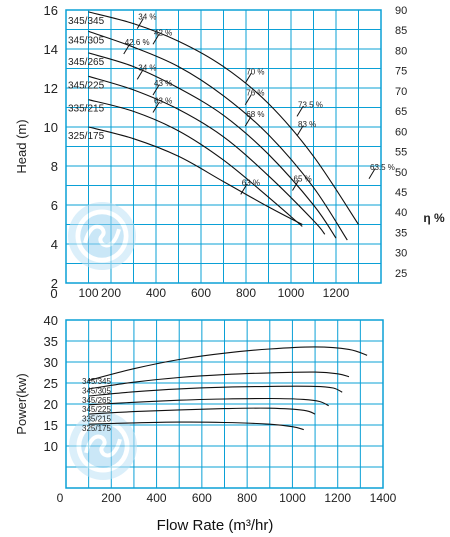  I want to click on efficiency-label: 70 %, so click(255, 71).